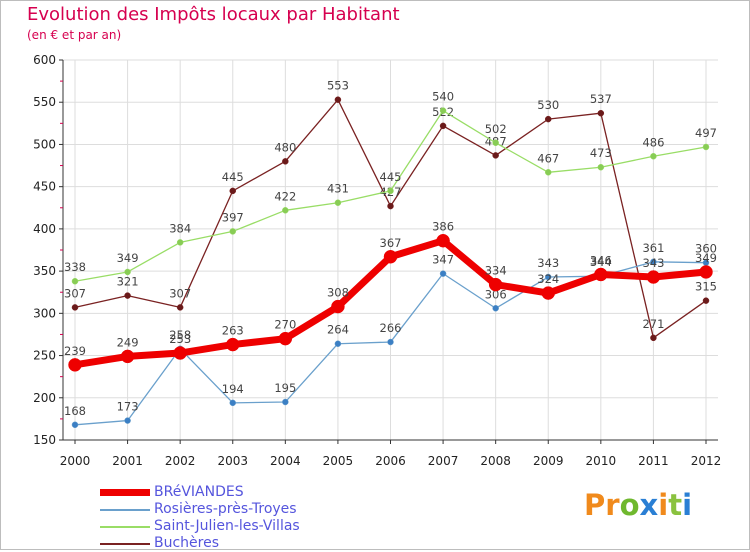 The height and width of the screenshot is (552, 750). What do you see at coordinates (390, 461) in the screenshot?
I see `x-tick-label: 2006` at bounding box center [390, 461].